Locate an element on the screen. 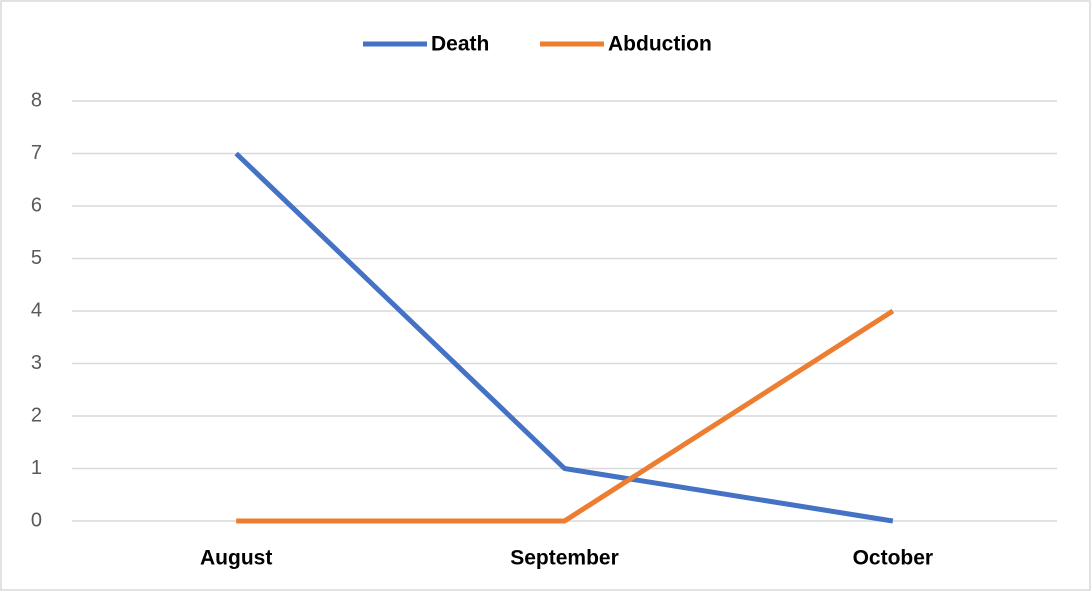 This screenshot has width=1092, height=592. x-tick-label: August is located at coordinates (236, 558).